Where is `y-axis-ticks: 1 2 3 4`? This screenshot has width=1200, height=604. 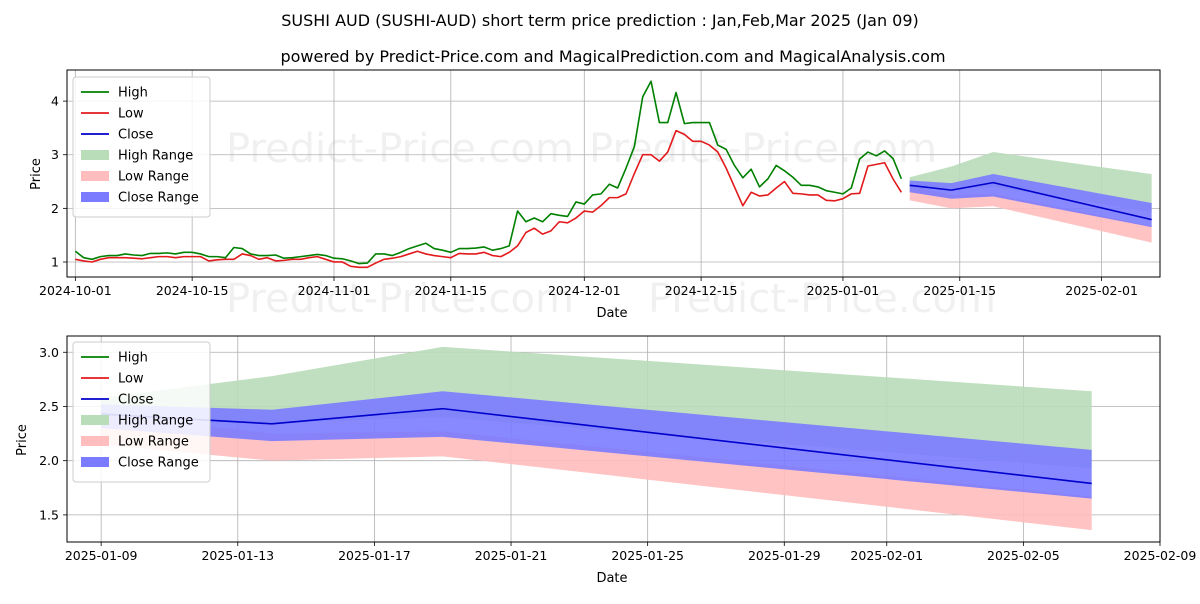 y-axis-ticks: 1 2 3 4 is located at coordinates (59, 181).